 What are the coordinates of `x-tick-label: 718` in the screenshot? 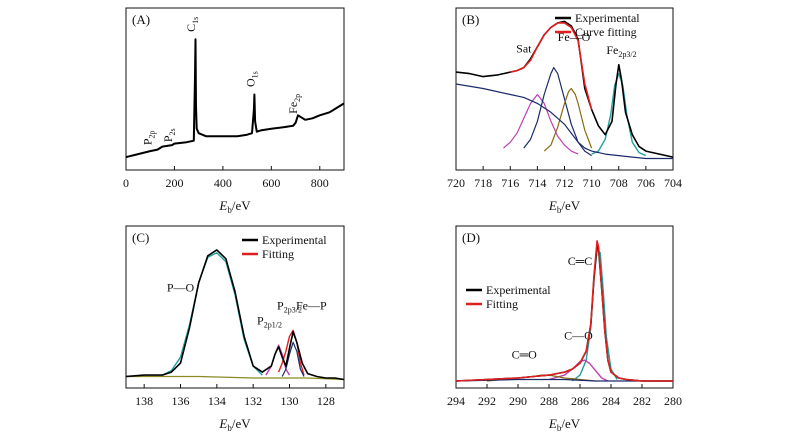 It's located at (483, 183).